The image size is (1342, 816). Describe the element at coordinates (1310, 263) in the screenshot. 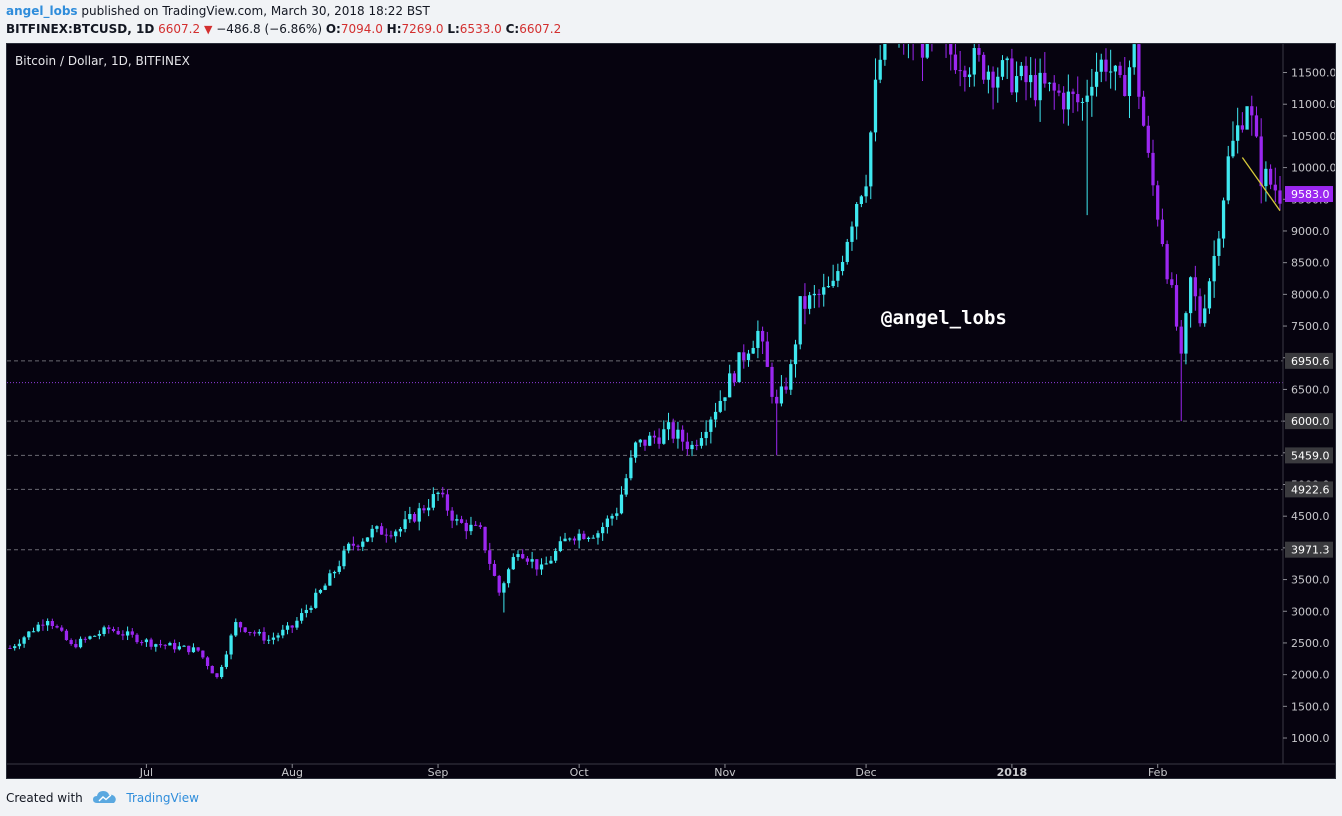

I see `y-tick-label: 8500.0` at that location.